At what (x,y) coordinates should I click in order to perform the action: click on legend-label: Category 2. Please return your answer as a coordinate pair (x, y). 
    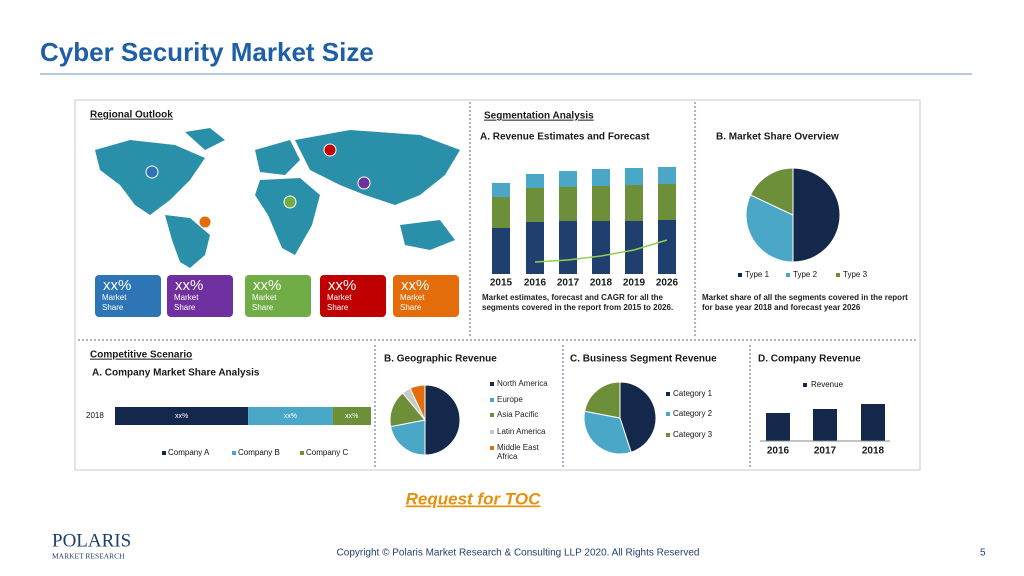
    Looking at the image, I should click on (693, 413).